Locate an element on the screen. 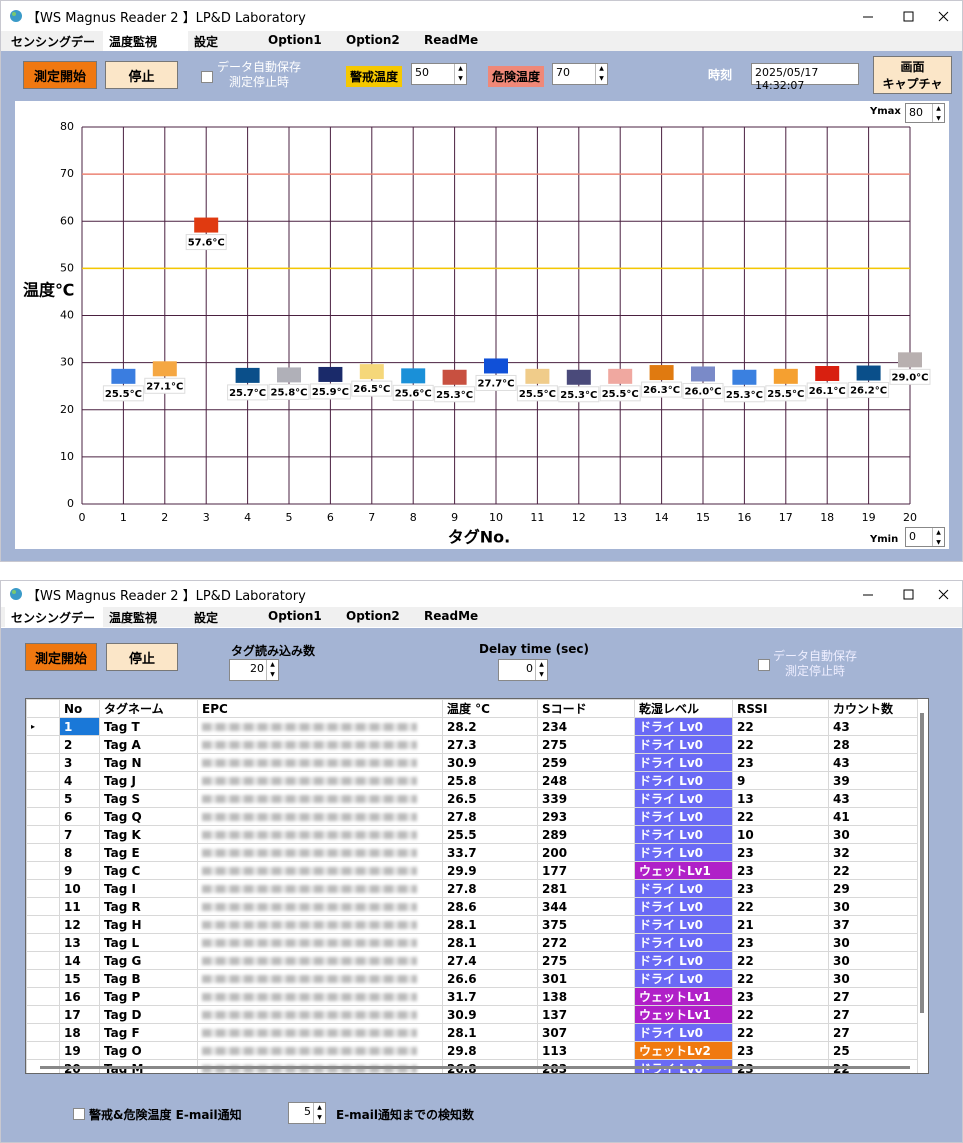 This screenshot has height=1143, width=963. email-count-input: 5 ▲ ▼ is located at coordinates (307, 1113).